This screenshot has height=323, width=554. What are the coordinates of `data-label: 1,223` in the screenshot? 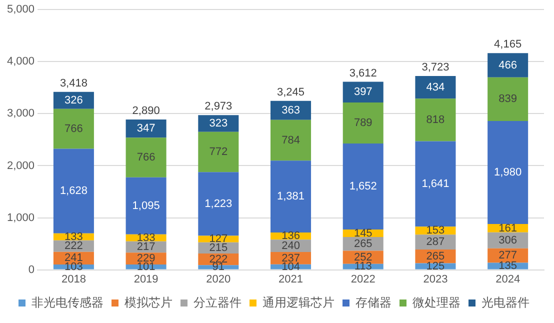 It's located at (218, 204).